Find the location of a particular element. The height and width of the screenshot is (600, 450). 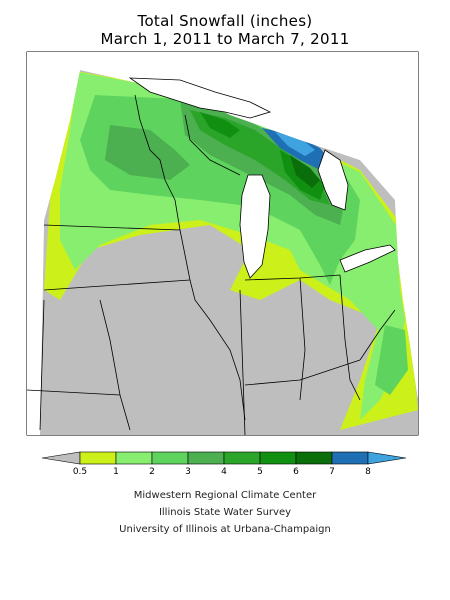

legend-label-7: 7 is located at coordinates (332, 472).